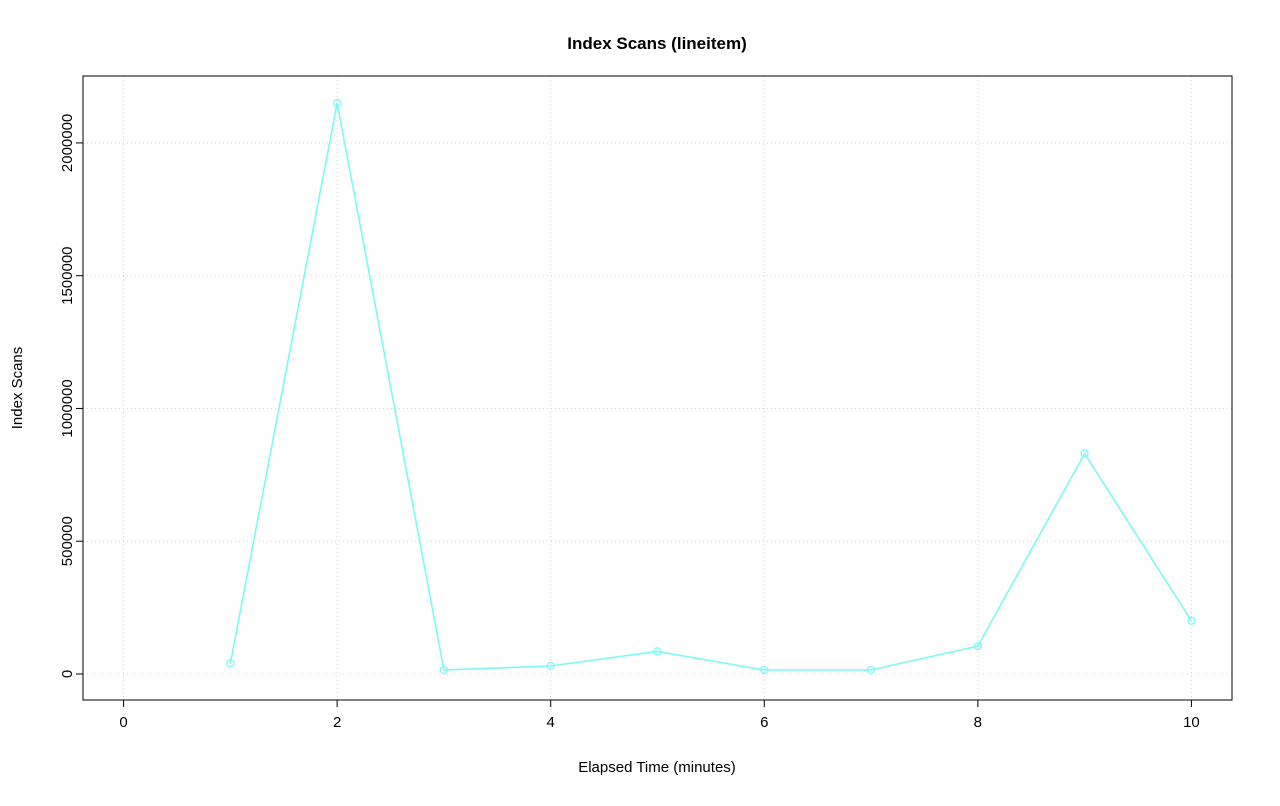 Image resolution: width=1280 pixels, height=806 pixels. I want to click on x-tick-label: 4, so click(551, 722).